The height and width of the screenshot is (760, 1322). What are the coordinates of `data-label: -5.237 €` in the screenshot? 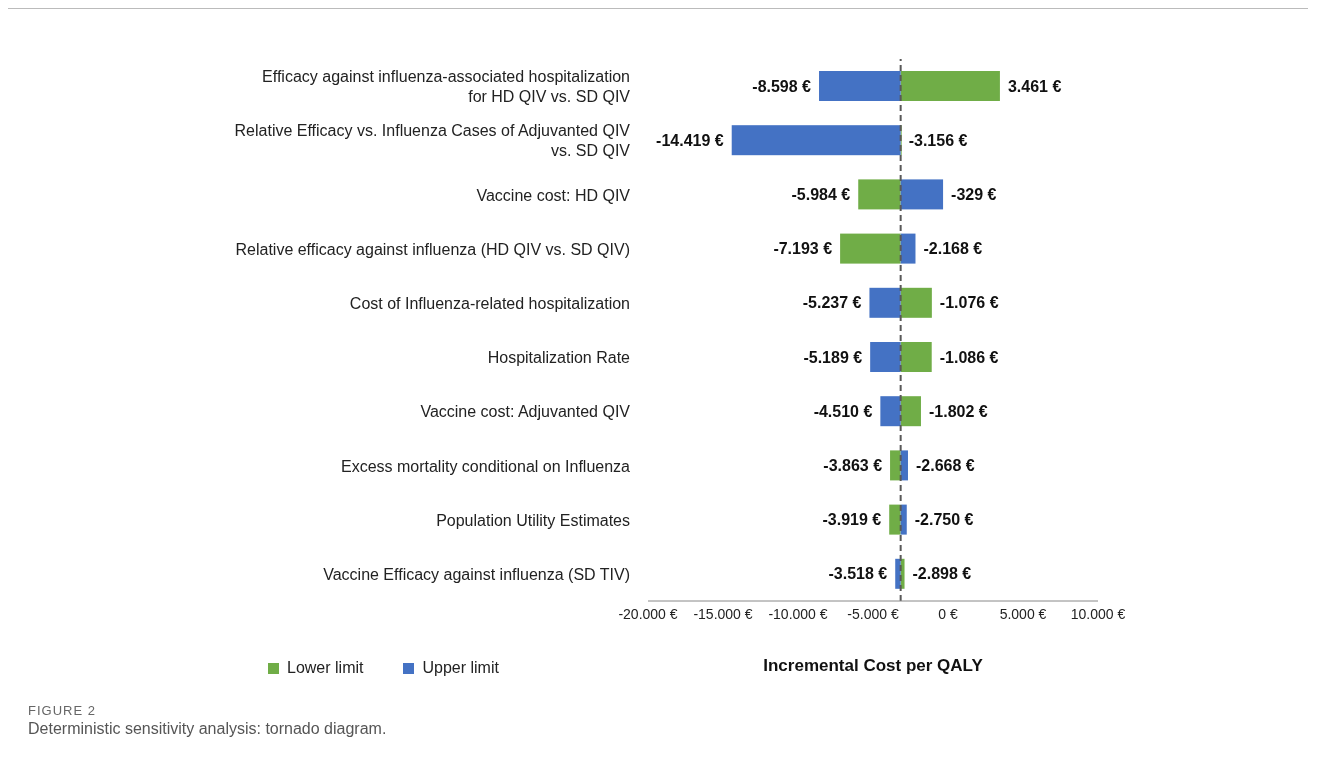 It's located at (832, 303).